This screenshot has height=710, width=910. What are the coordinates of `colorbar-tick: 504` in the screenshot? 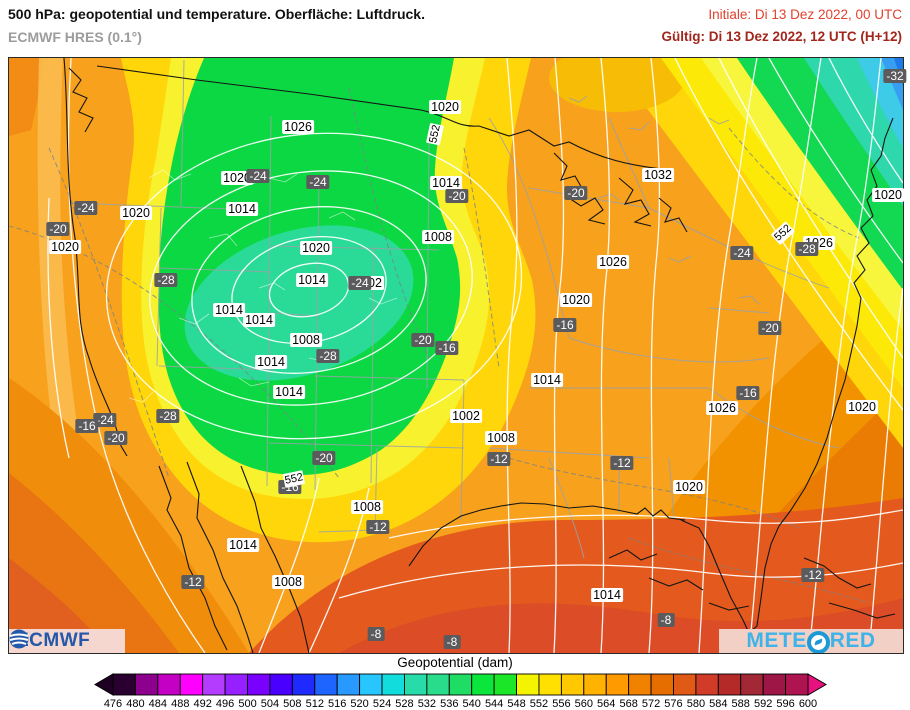 It's located at (270, 704).